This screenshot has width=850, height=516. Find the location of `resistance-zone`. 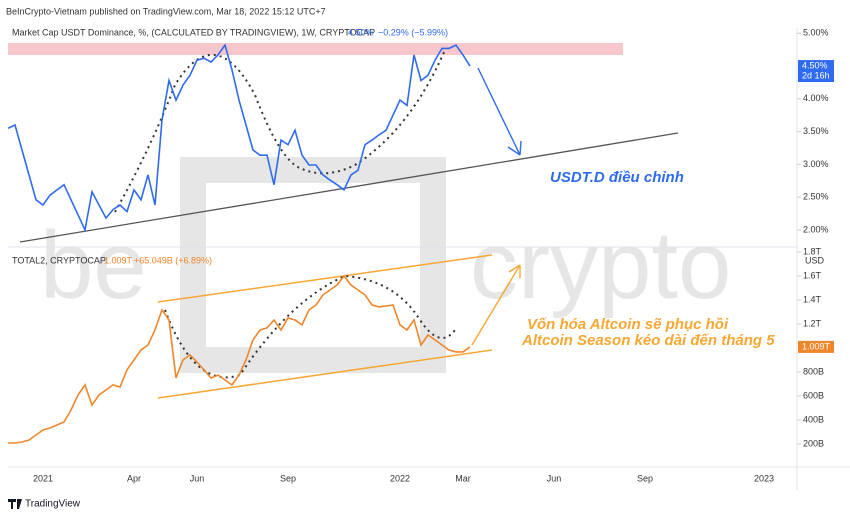

resistance-zone is located at coordinates (315, 49).